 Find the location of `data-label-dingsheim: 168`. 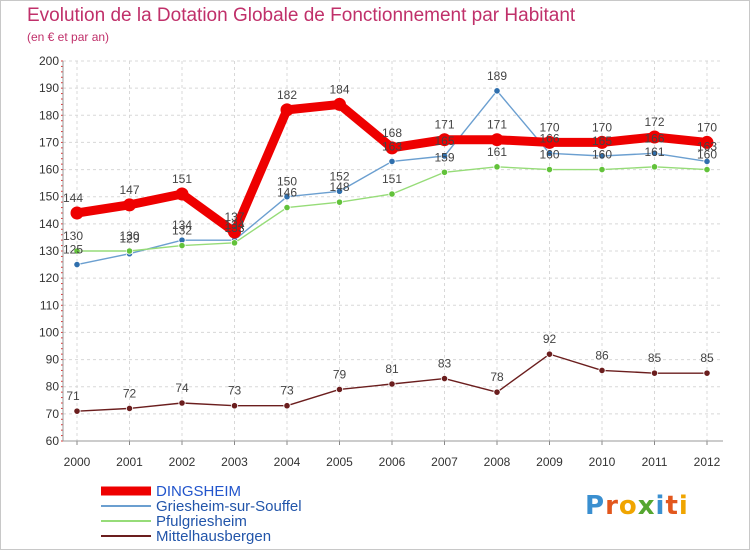

data-label-dingsheim: 168 is located at coordinates (392, 133).